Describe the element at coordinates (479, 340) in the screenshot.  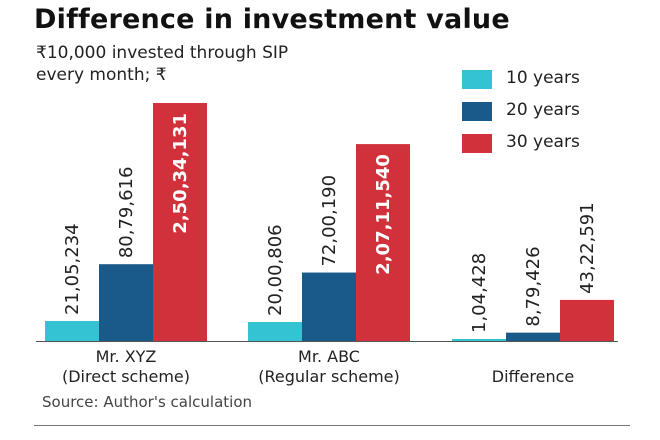
I see `bar-difference-10-years` at that location.